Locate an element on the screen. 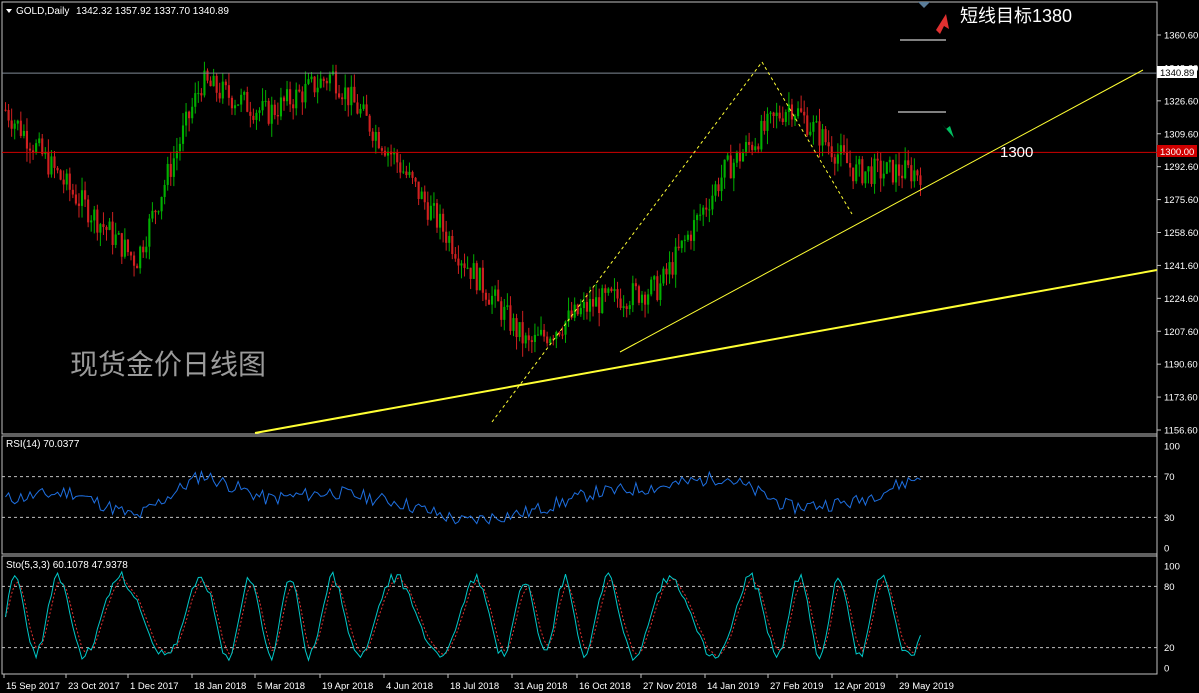  sto-main-line is located at coordinates (463, 616).